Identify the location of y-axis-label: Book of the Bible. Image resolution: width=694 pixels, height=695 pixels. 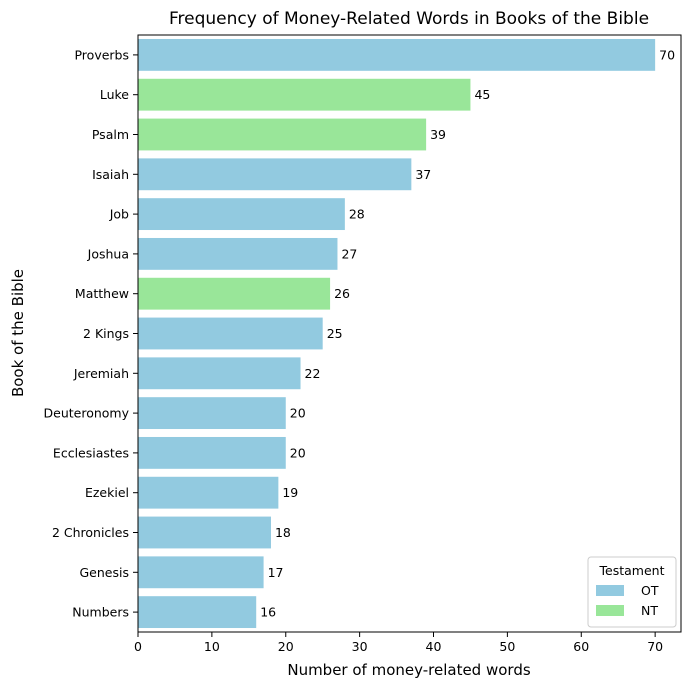
(18, 333).